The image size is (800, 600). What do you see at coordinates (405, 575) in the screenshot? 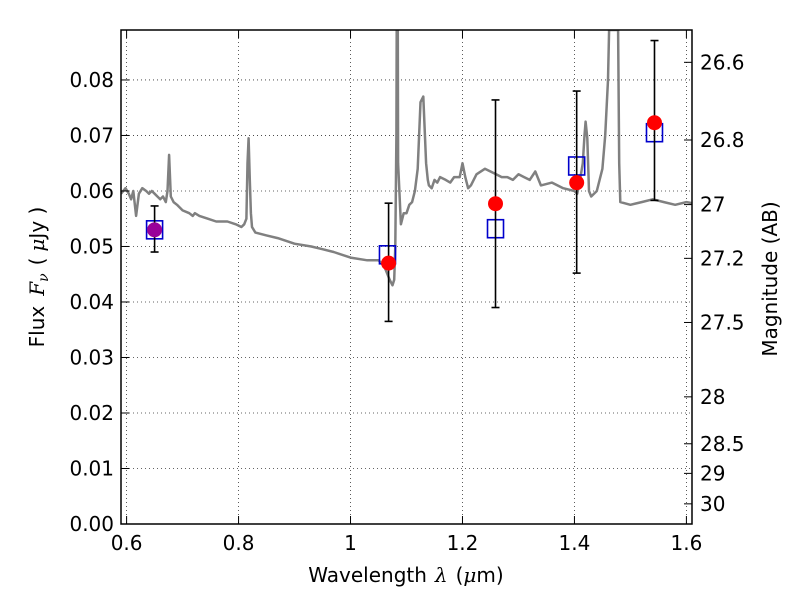
I see `x-axis-label: Wavelength λ (μm)` at bounding box center [405, 575].